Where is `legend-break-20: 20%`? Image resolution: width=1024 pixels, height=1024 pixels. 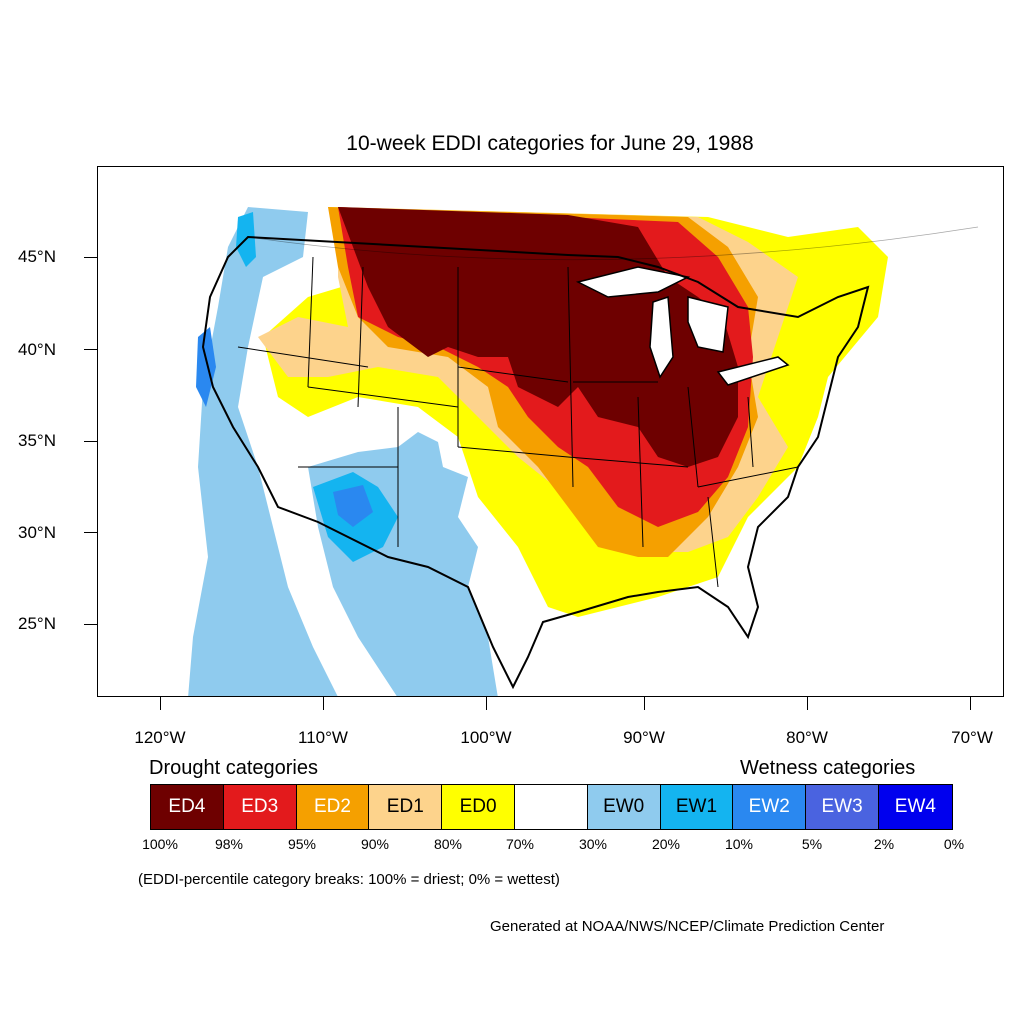
legend-break-20: 20% is located at coordinates (666, 844).